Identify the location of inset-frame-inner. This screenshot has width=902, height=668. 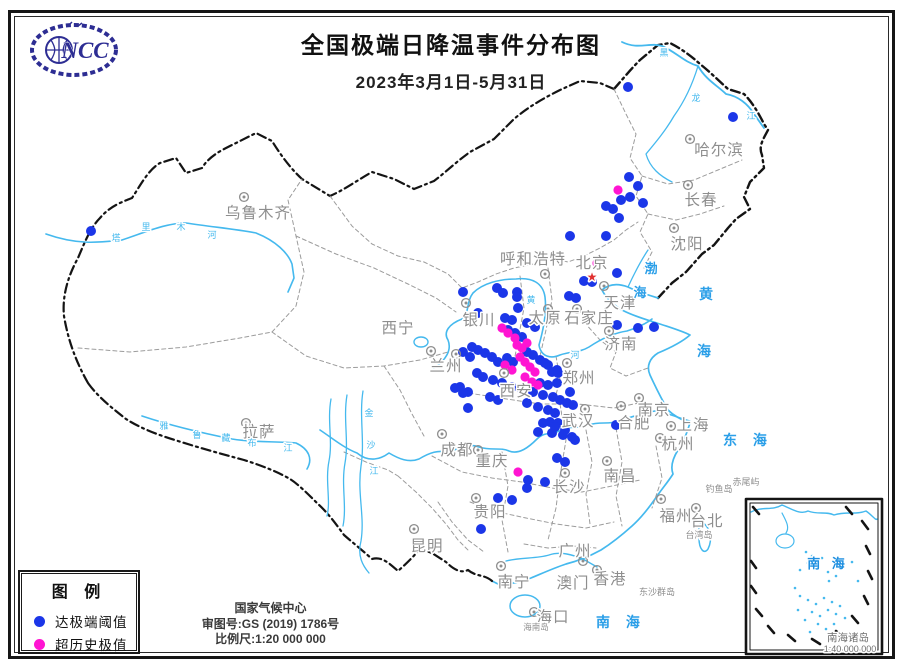
(814, 576).